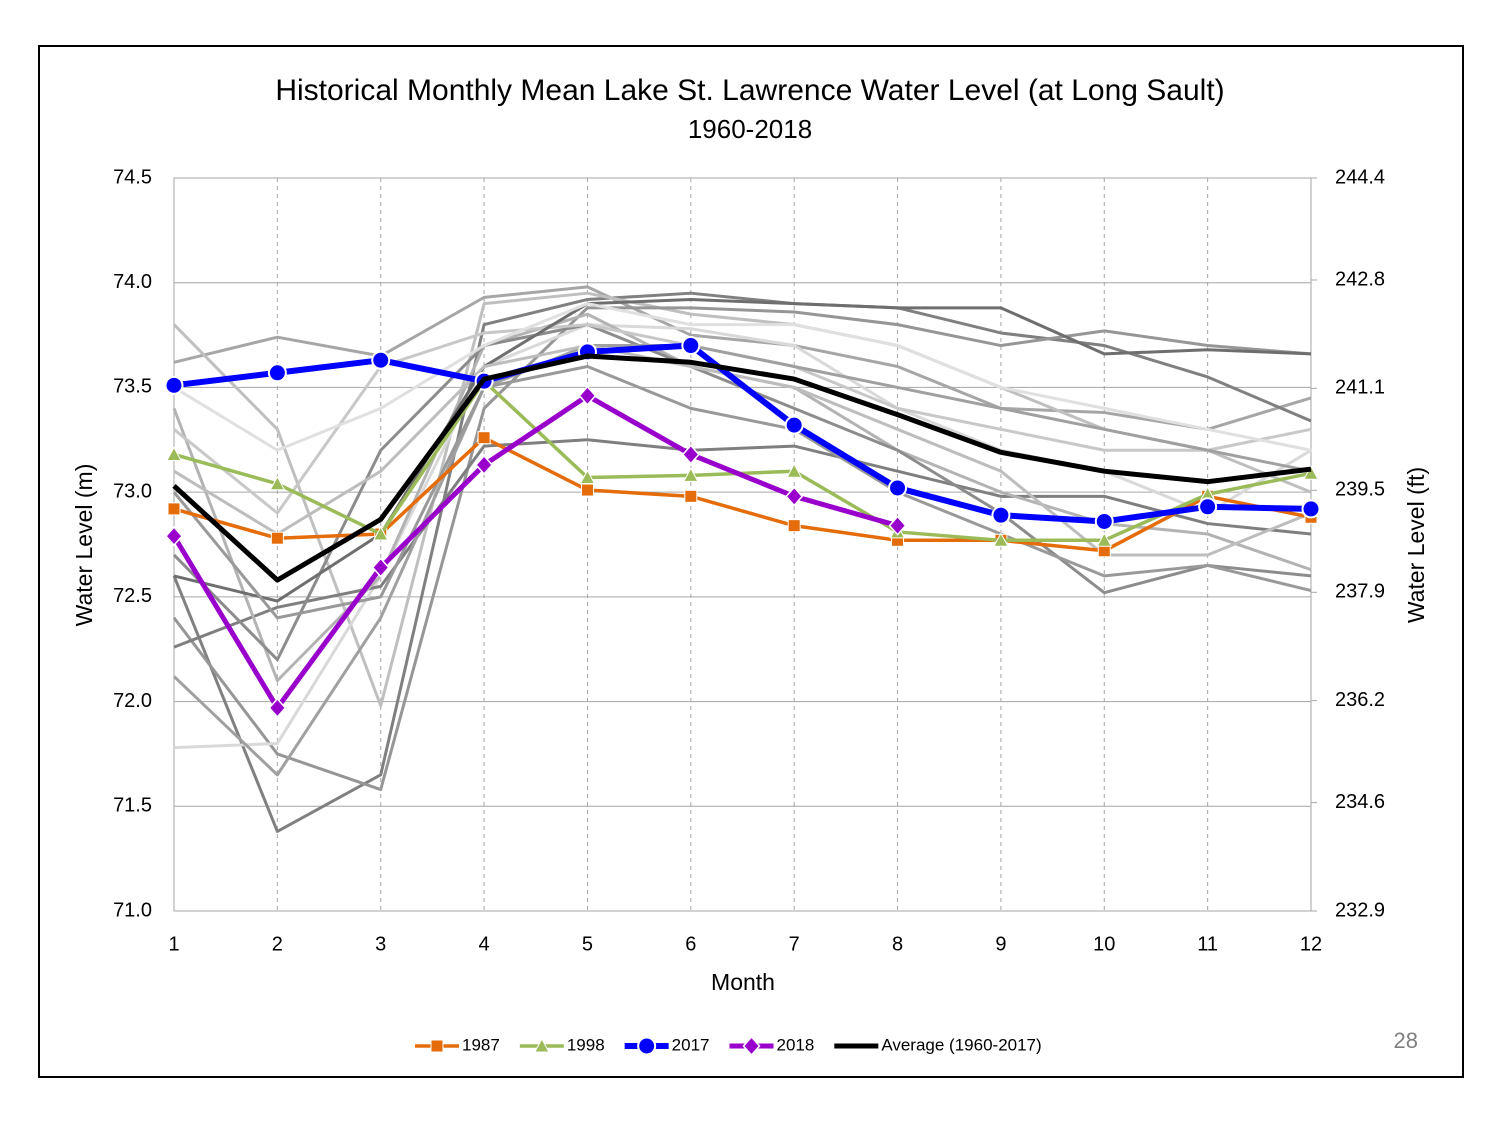  I want to click on legend-item: 1998, so click(562, 1044).